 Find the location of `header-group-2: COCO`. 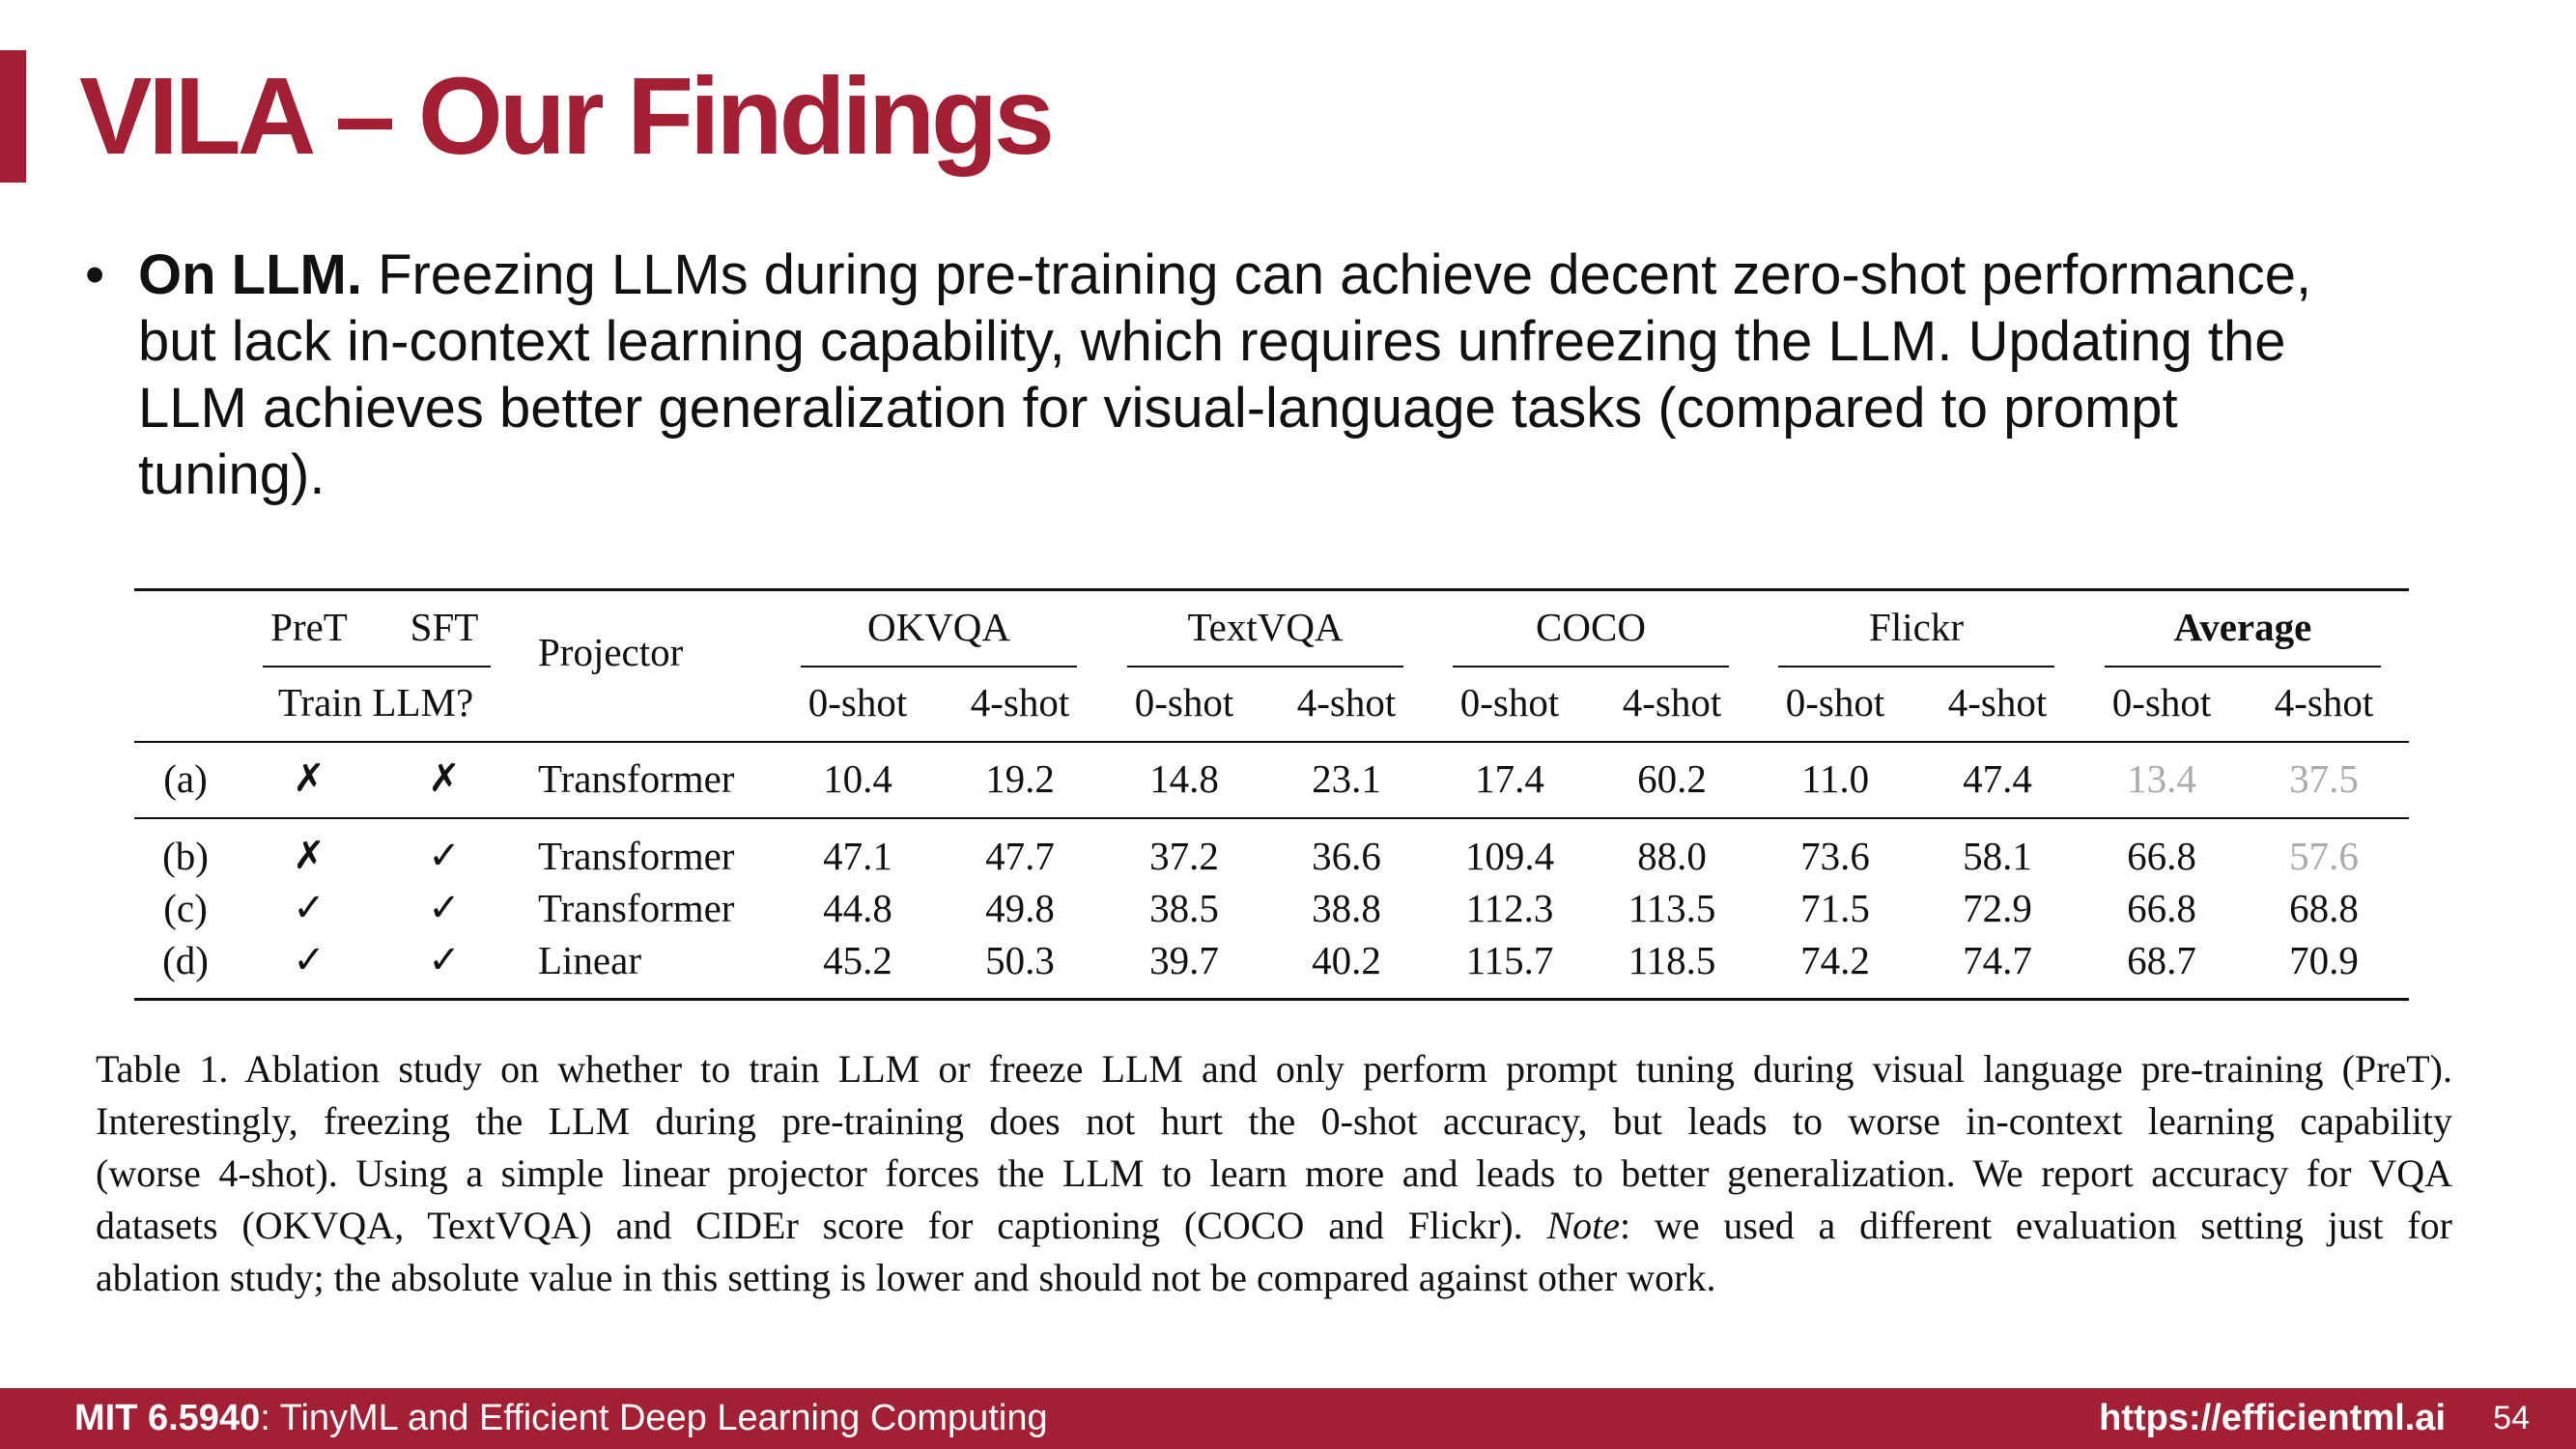

header-group-2: COCO is located at coordinates (1591, 627).